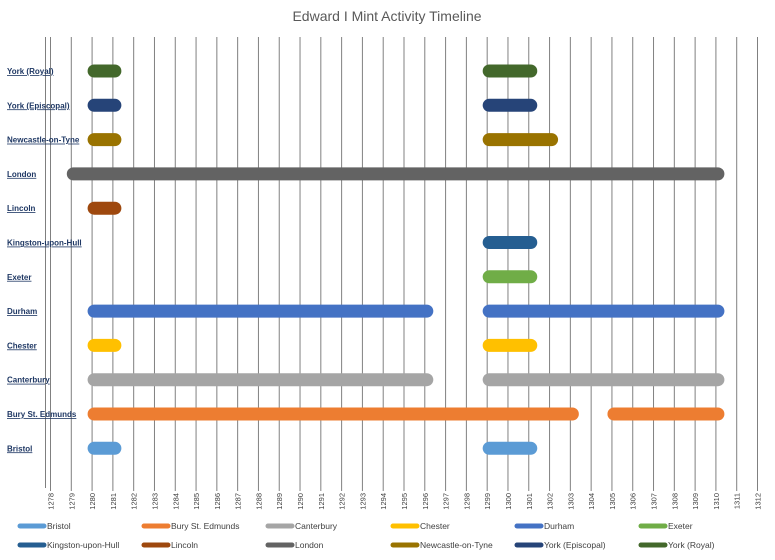 Image resolution: width=775 pixels, height=560 pixels. I want to click on x-tick-label: 1305, so click(612, 501).